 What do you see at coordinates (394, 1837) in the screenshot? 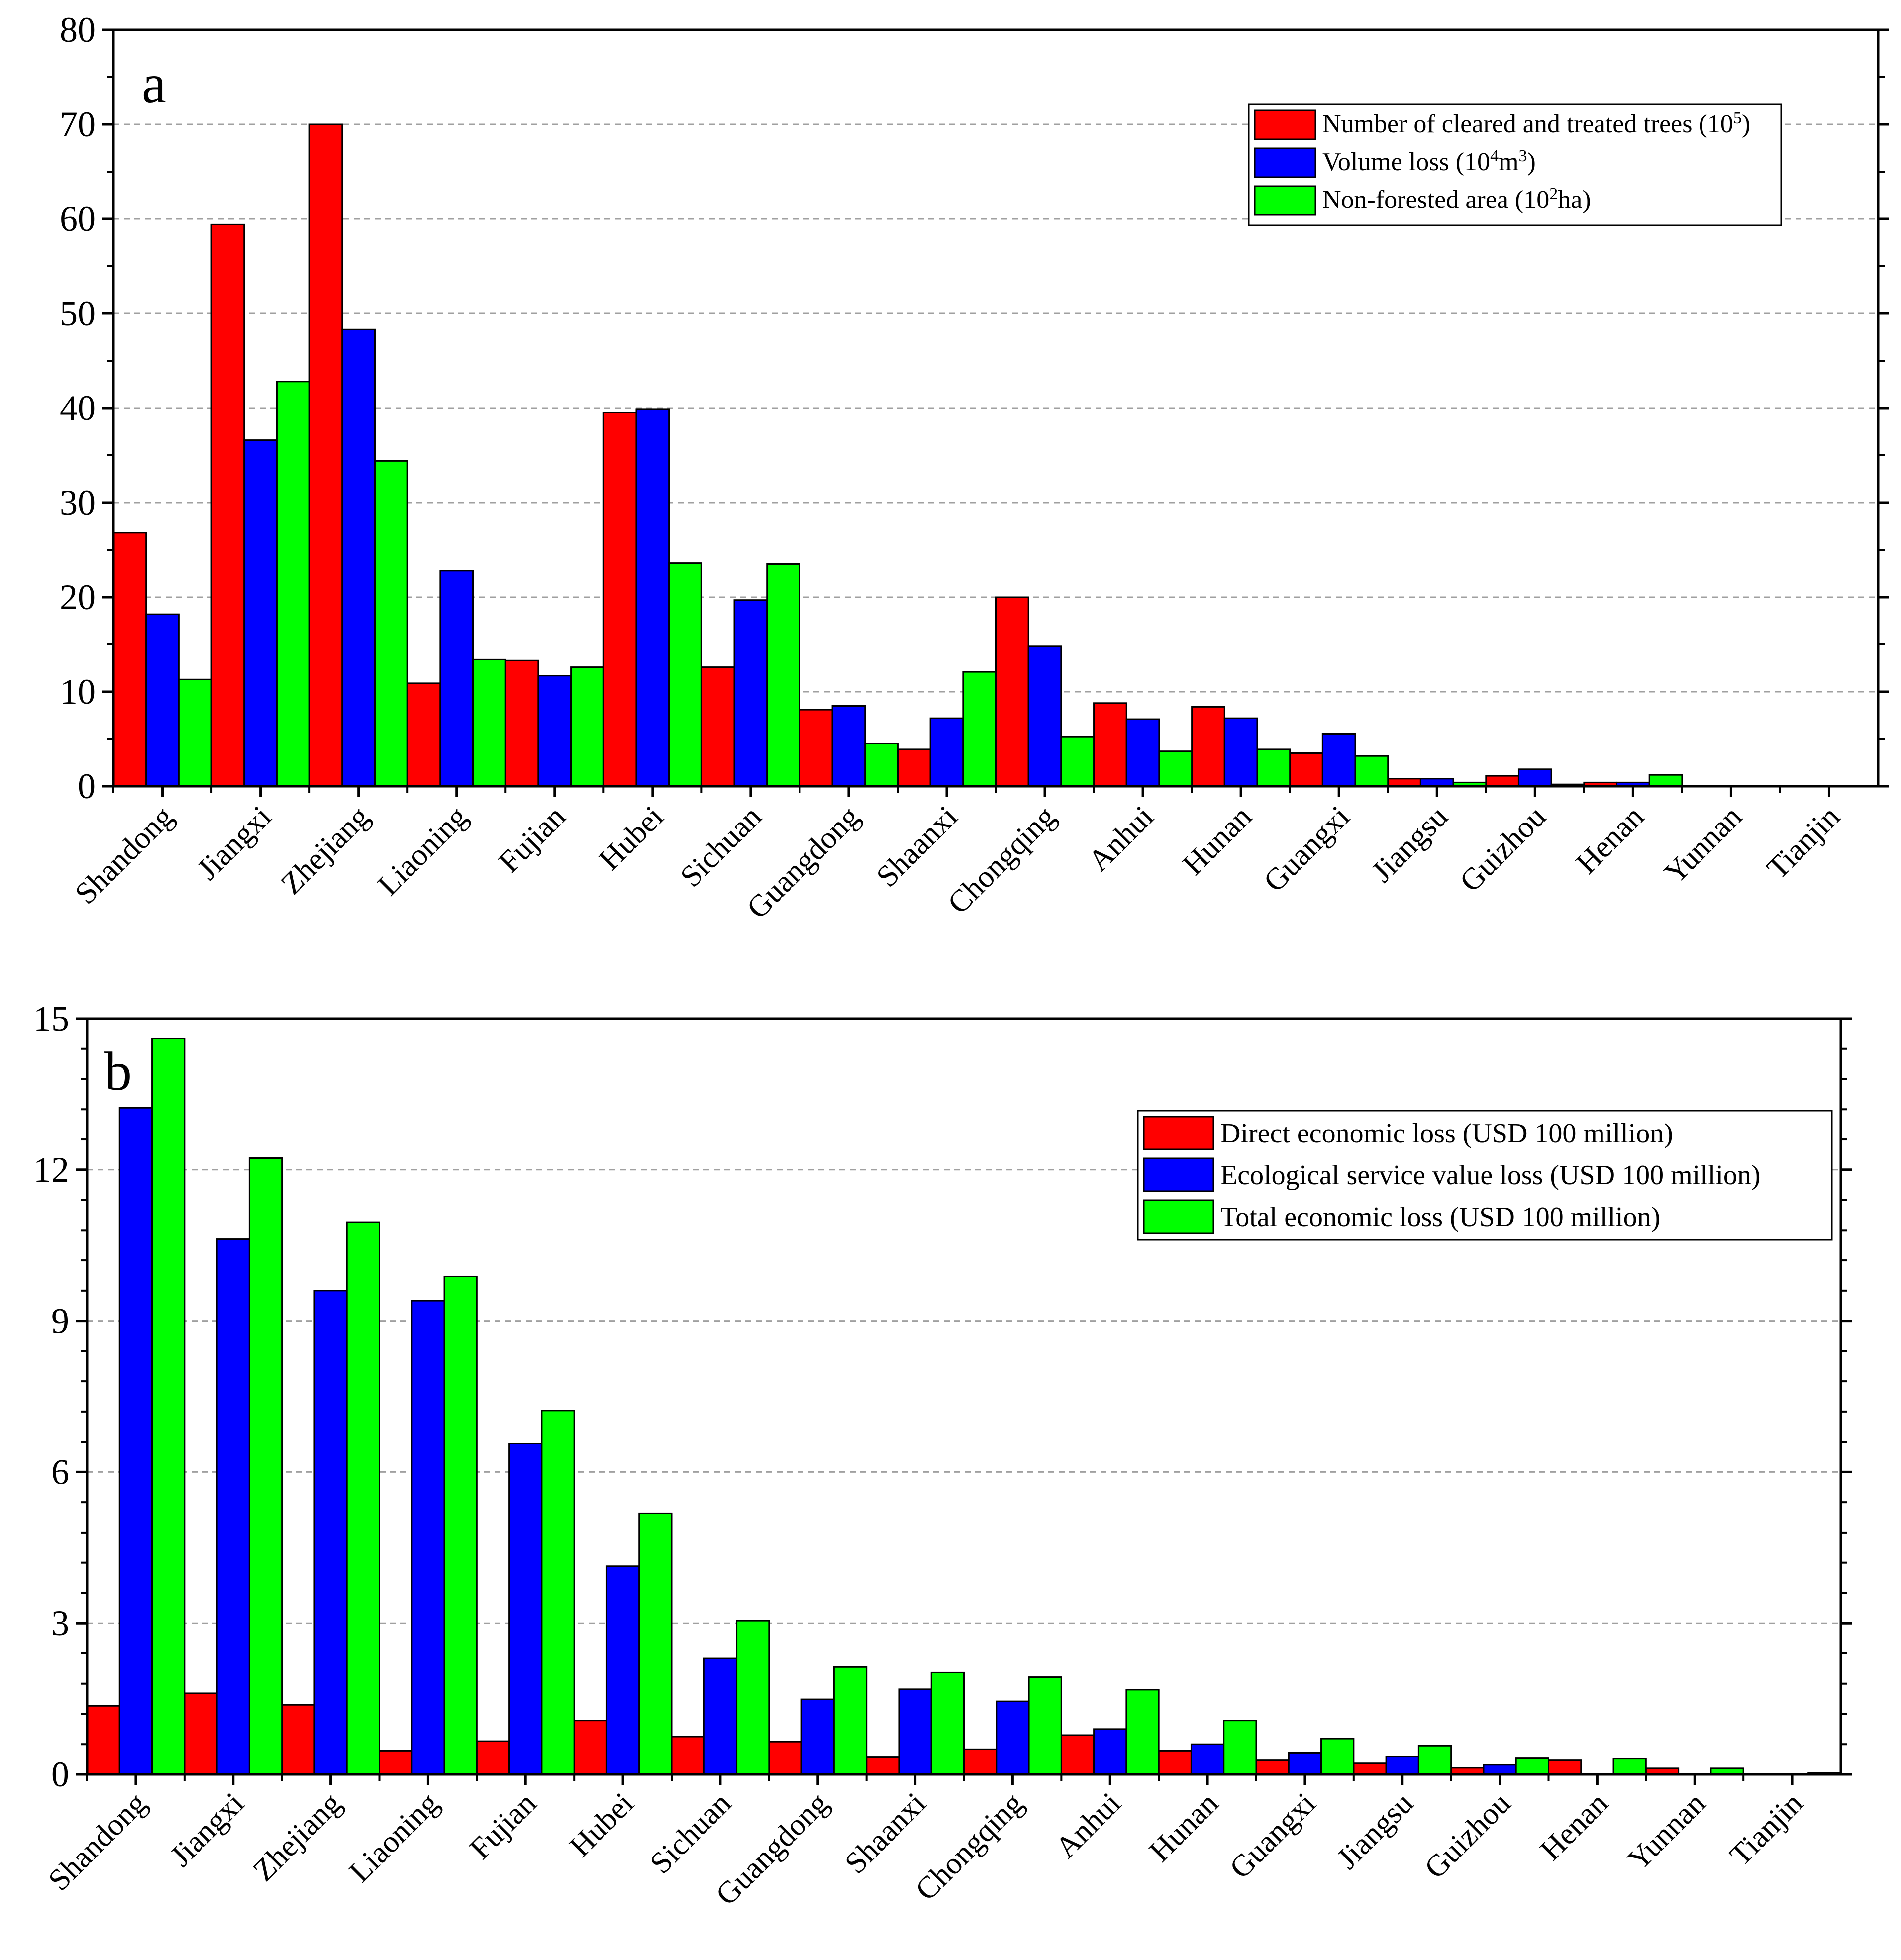
I see `x-tick-label: Liaoning` at bounding box center [394, 1837].